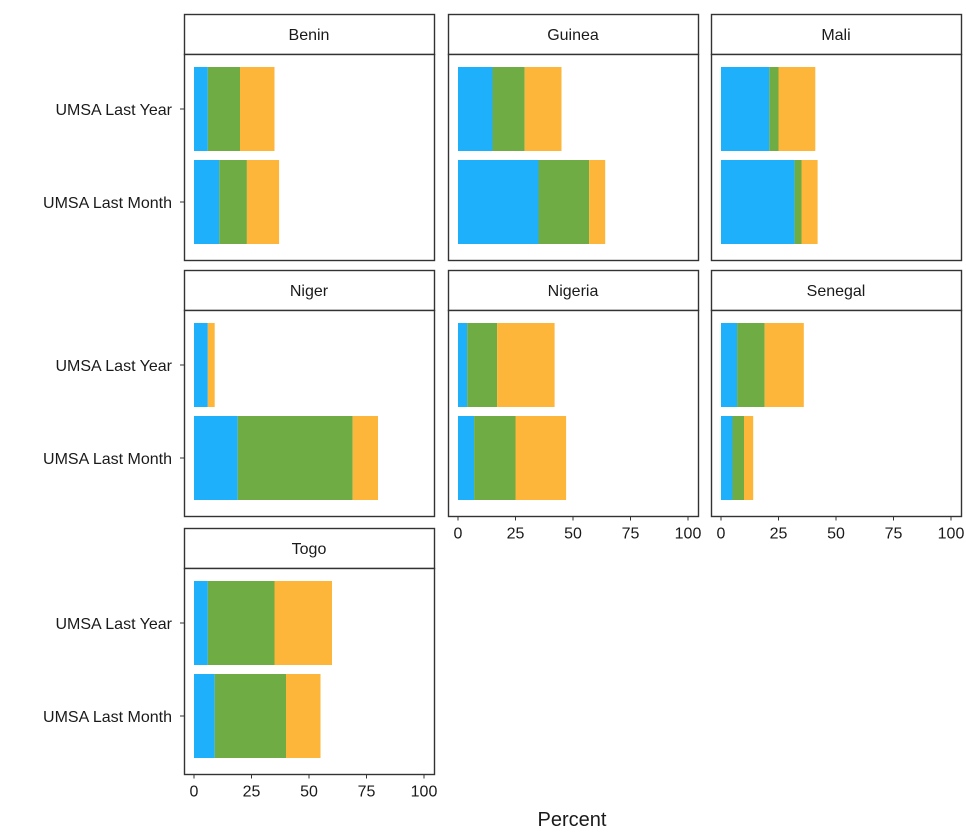 The height and width of the screenshot is (832, 966). I want to click on panel-mali: Mali, so click(836, 137).